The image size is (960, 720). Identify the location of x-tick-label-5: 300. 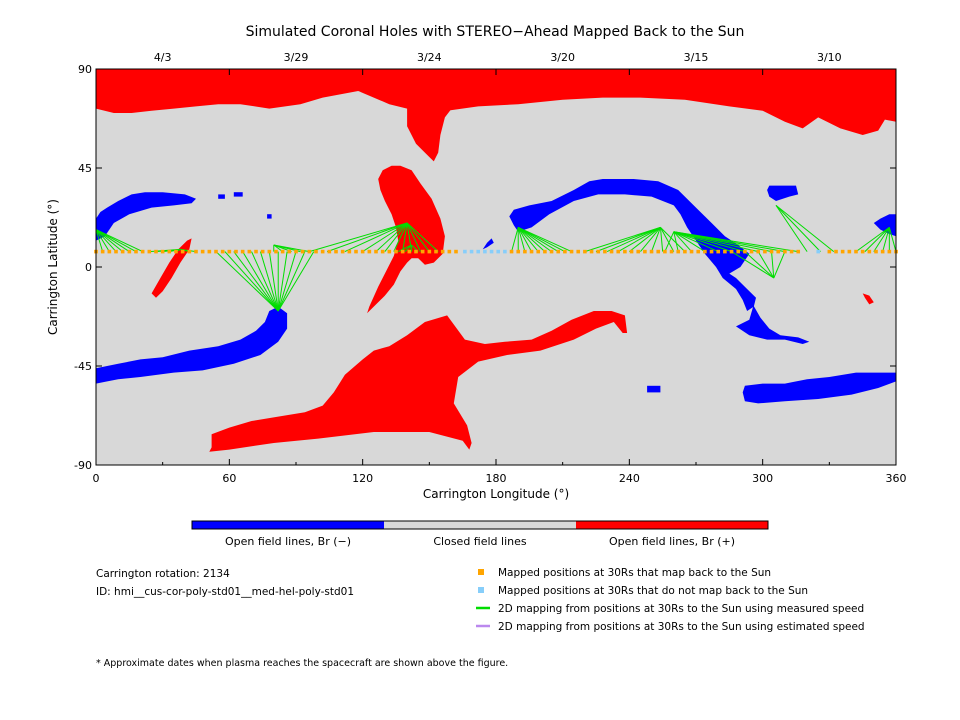
(762, 478).